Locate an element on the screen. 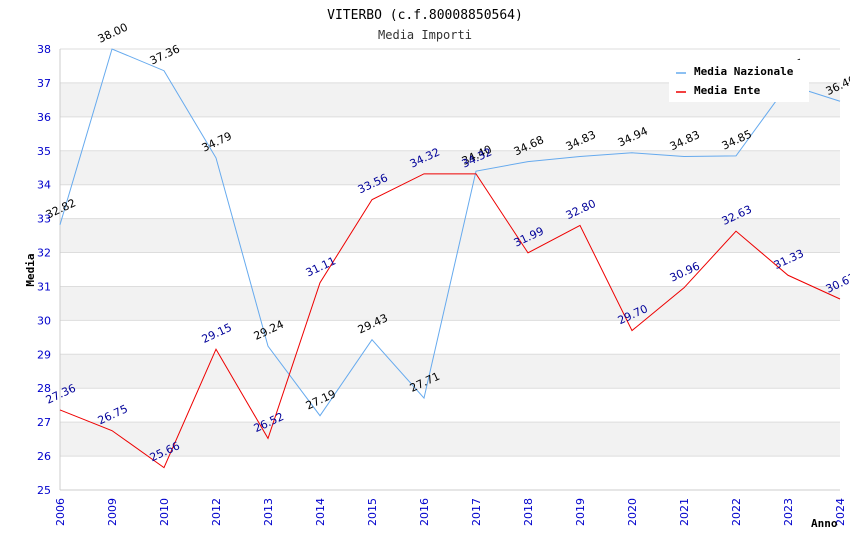 This screenshot has height=550, width=850. legend-label-media-ente: Media Ente is located at coordinates (727, 90).